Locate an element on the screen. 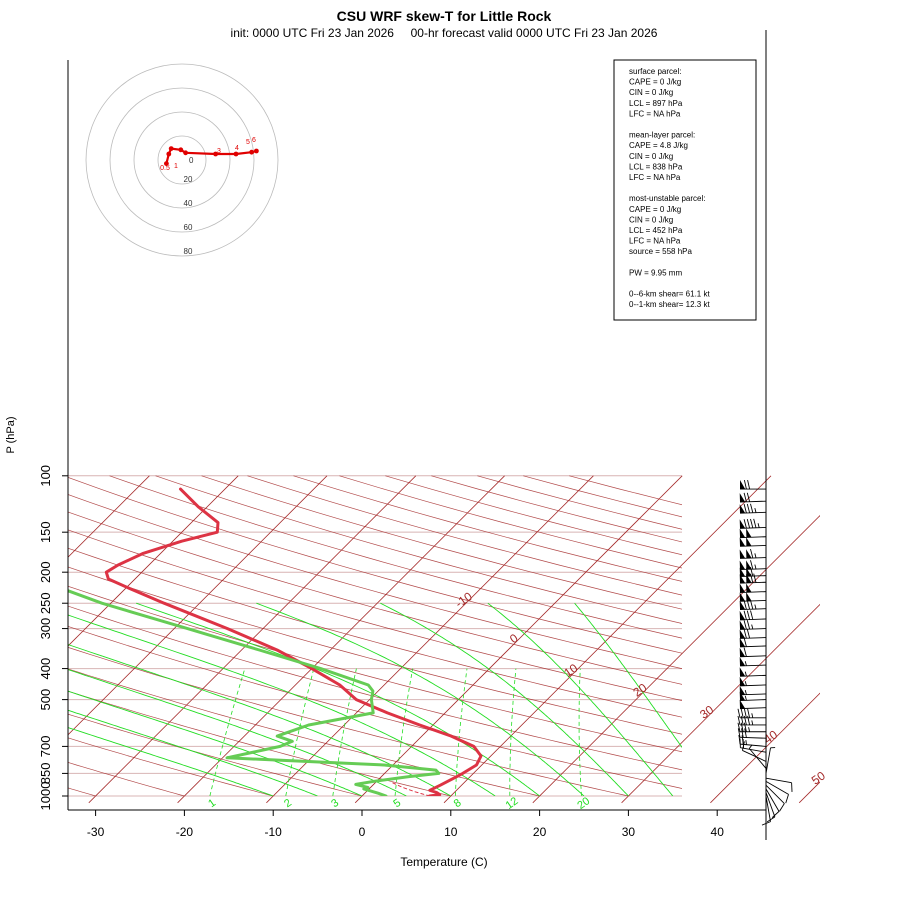 The image size is (900, 905). y-tick-label: 500 is located at coordinates (45, 700).